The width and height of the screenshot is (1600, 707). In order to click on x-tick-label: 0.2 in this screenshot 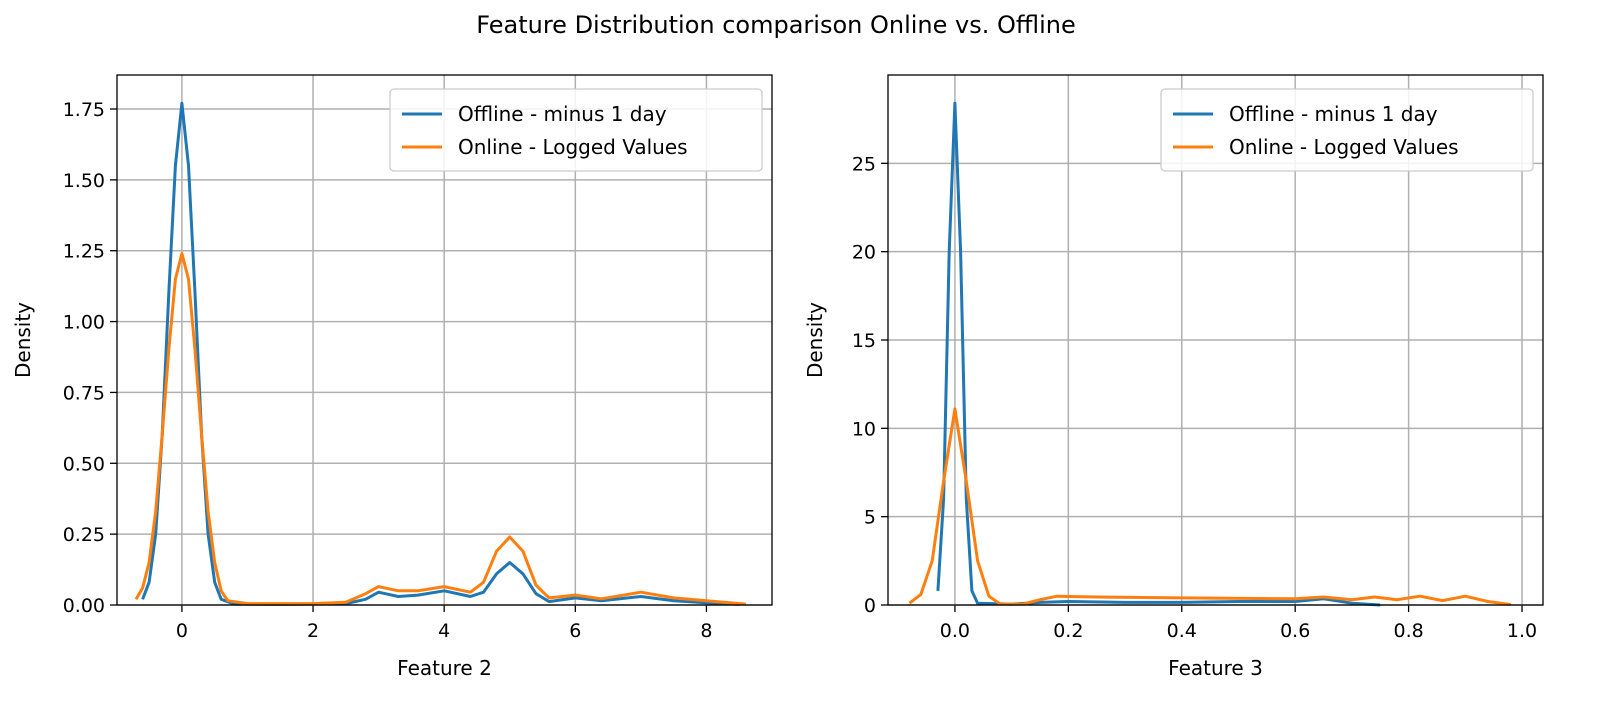, I will do `click(1068, 631)`.